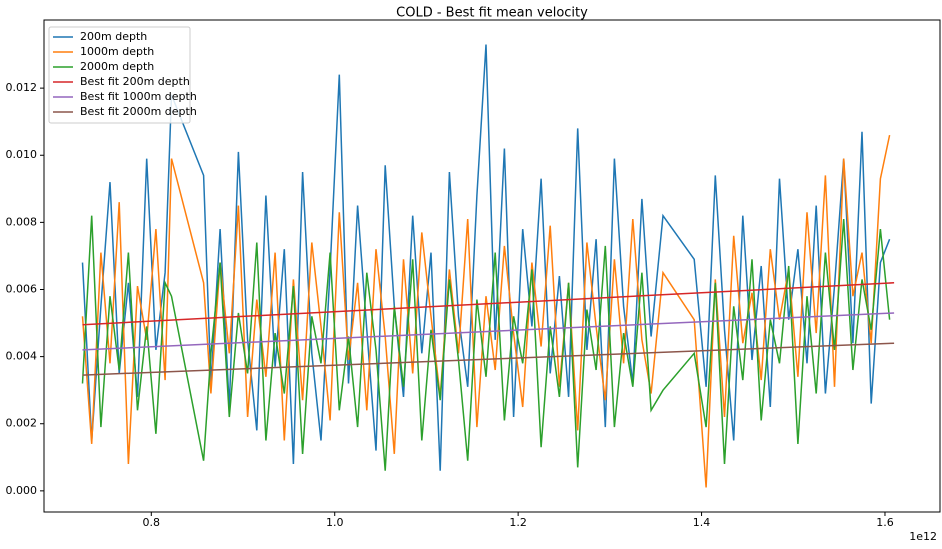 The width and height of the screenshot is (942, 549). I want to click on y-tick-label: 0.004, so click(22, 356).